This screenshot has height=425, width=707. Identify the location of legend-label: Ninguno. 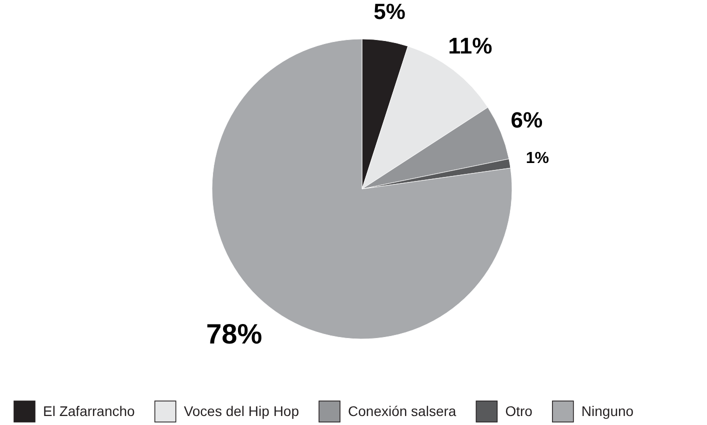
(607, 411).